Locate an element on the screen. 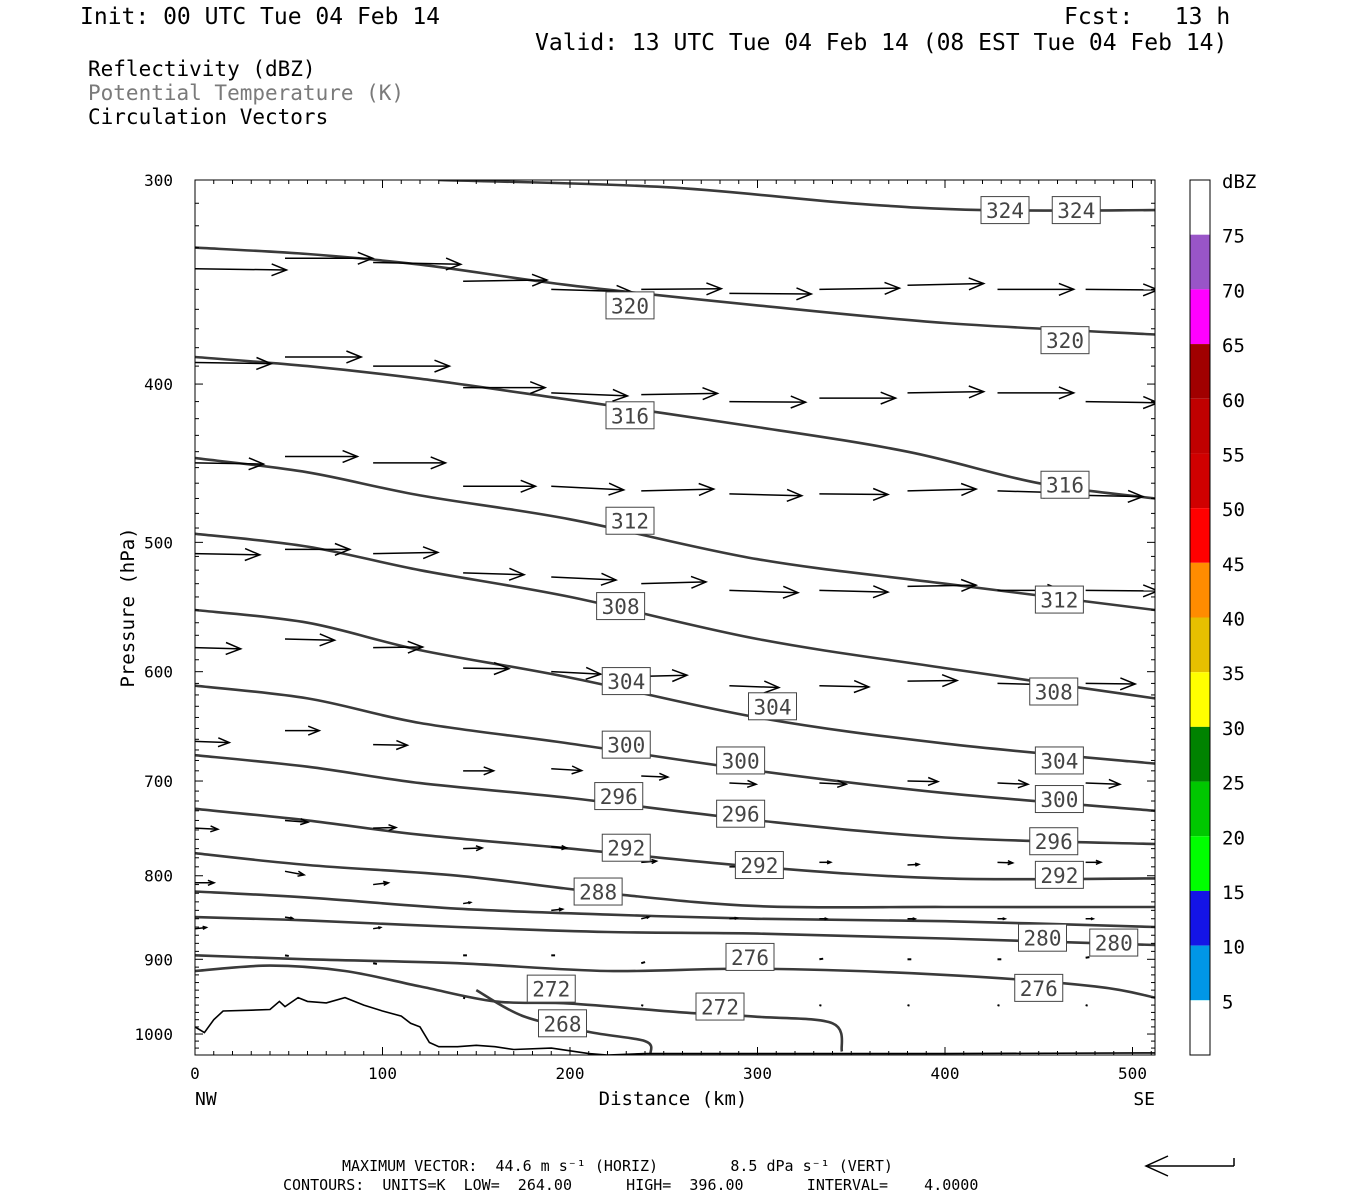 The height and width of the screenshot is (1200, 1350). contour-label: 324 is located at coordinates (1076, 211).